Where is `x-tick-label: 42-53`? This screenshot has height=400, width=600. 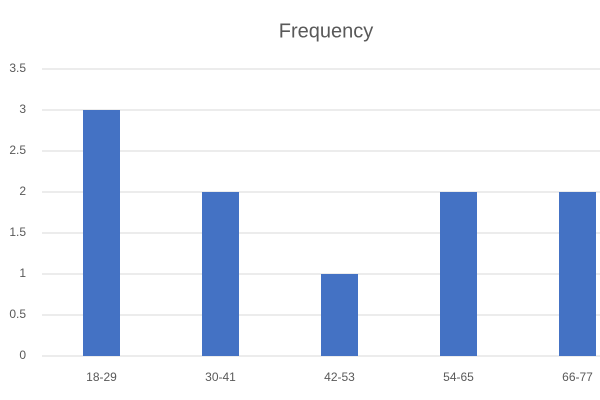 x-tick-label: 42-53 is located at coordinates (339, 377).